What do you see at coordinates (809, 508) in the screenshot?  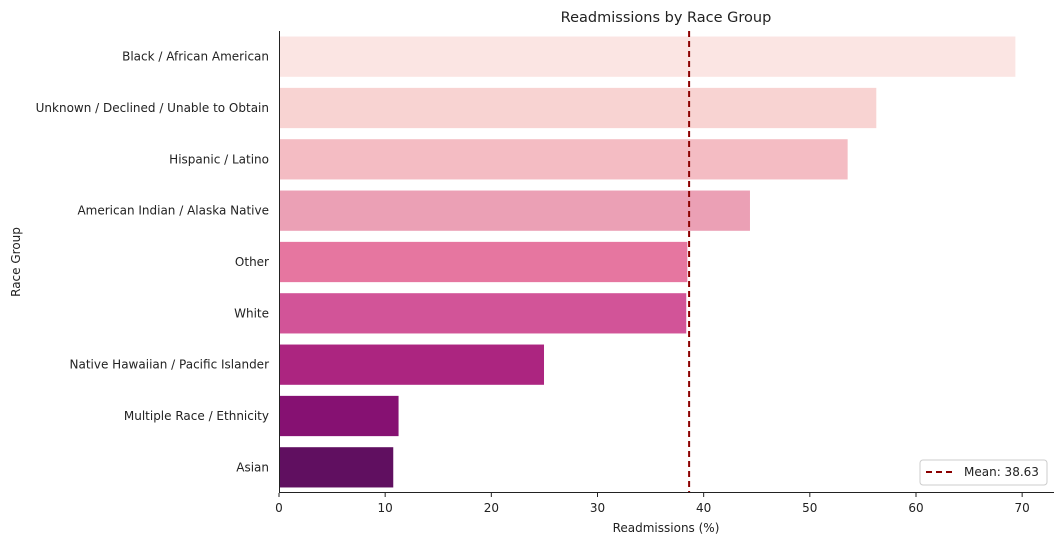 I see `x-tick-label: 50` at bounding box center [809, 508].